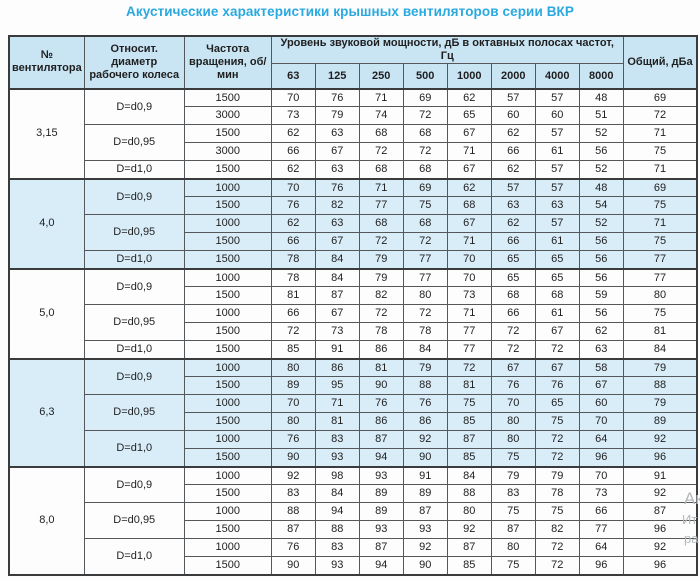 The image size is (700, 580). I want to click on speed-value: 3000, so click(227, 152).